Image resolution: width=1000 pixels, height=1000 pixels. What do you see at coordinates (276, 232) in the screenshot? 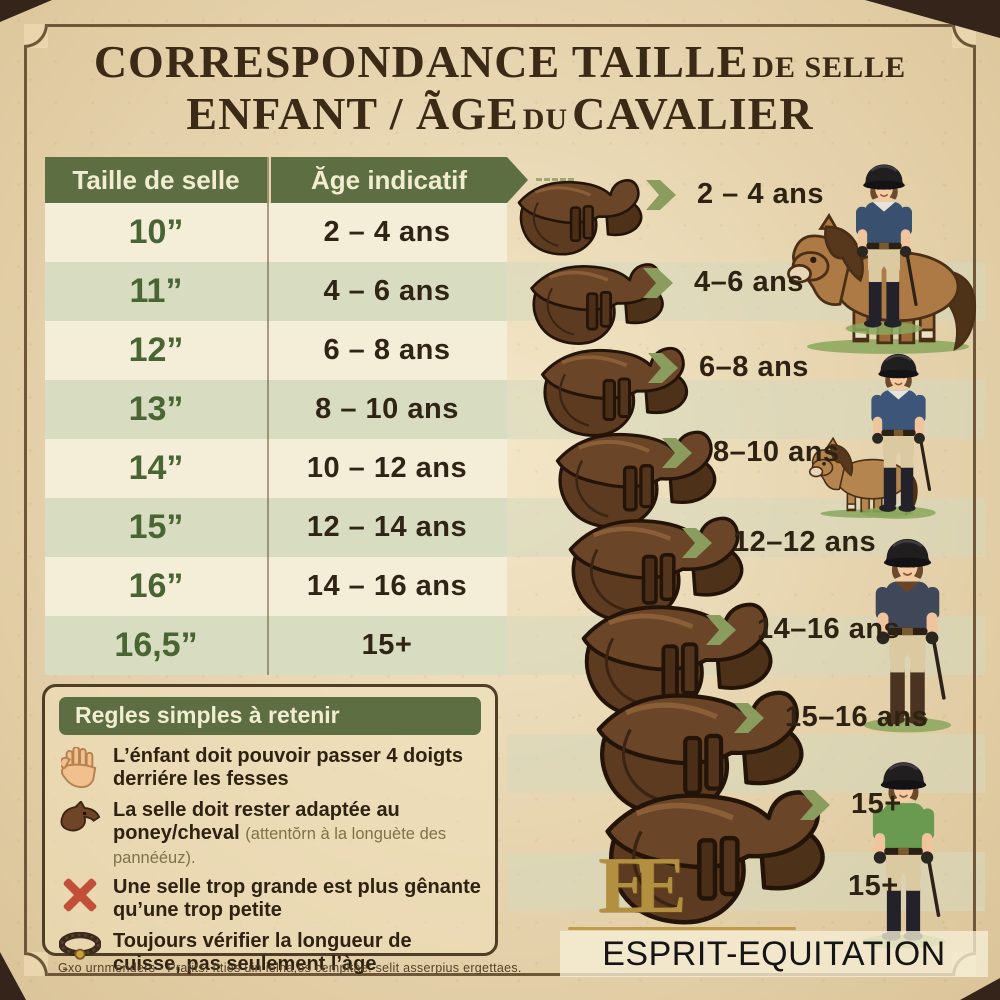
I see `table-row: 10” 2 – 4 ans` at bounding box center [276, 232].